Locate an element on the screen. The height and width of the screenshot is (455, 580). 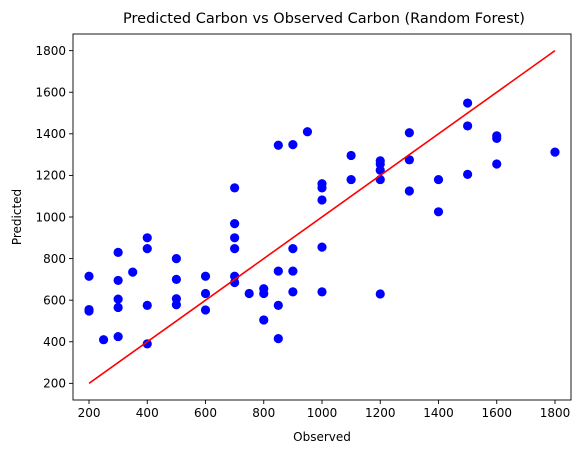
y-axis-label: Predicted is located at coordinates (17, 217).